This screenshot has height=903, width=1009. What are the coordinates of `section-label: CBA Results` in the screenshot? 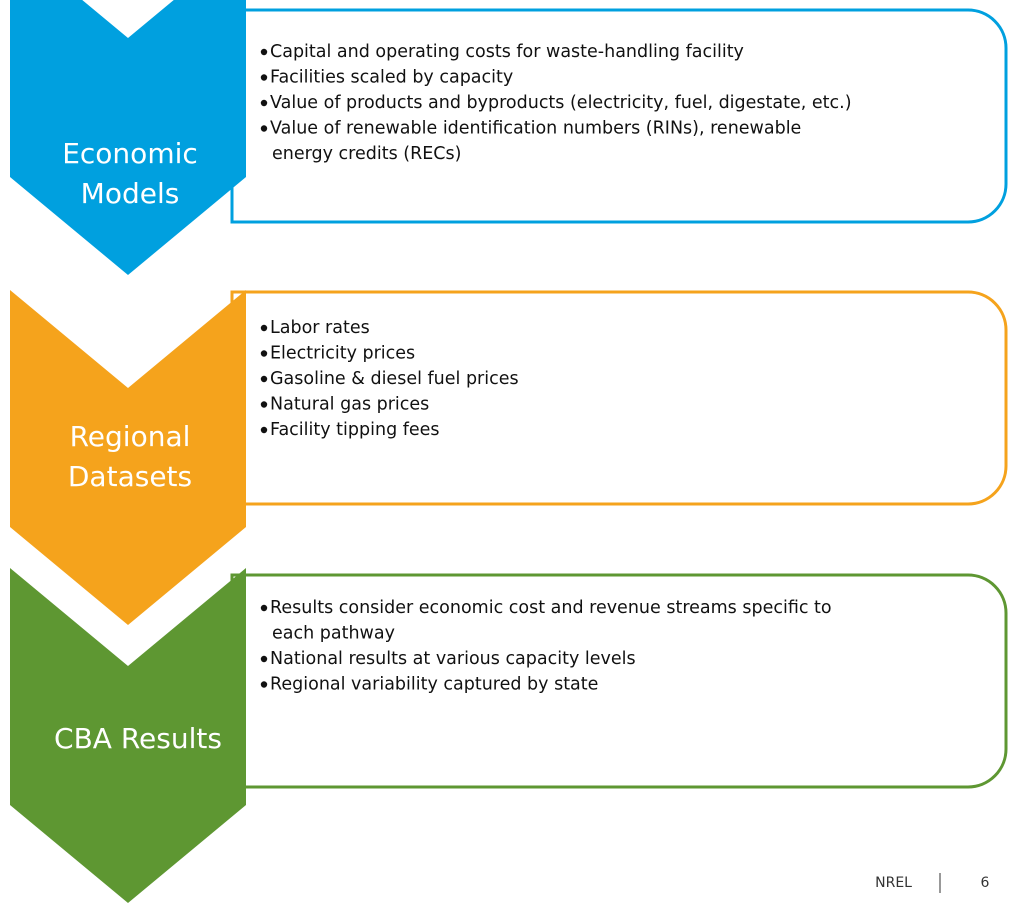 It's located at (138, 738).